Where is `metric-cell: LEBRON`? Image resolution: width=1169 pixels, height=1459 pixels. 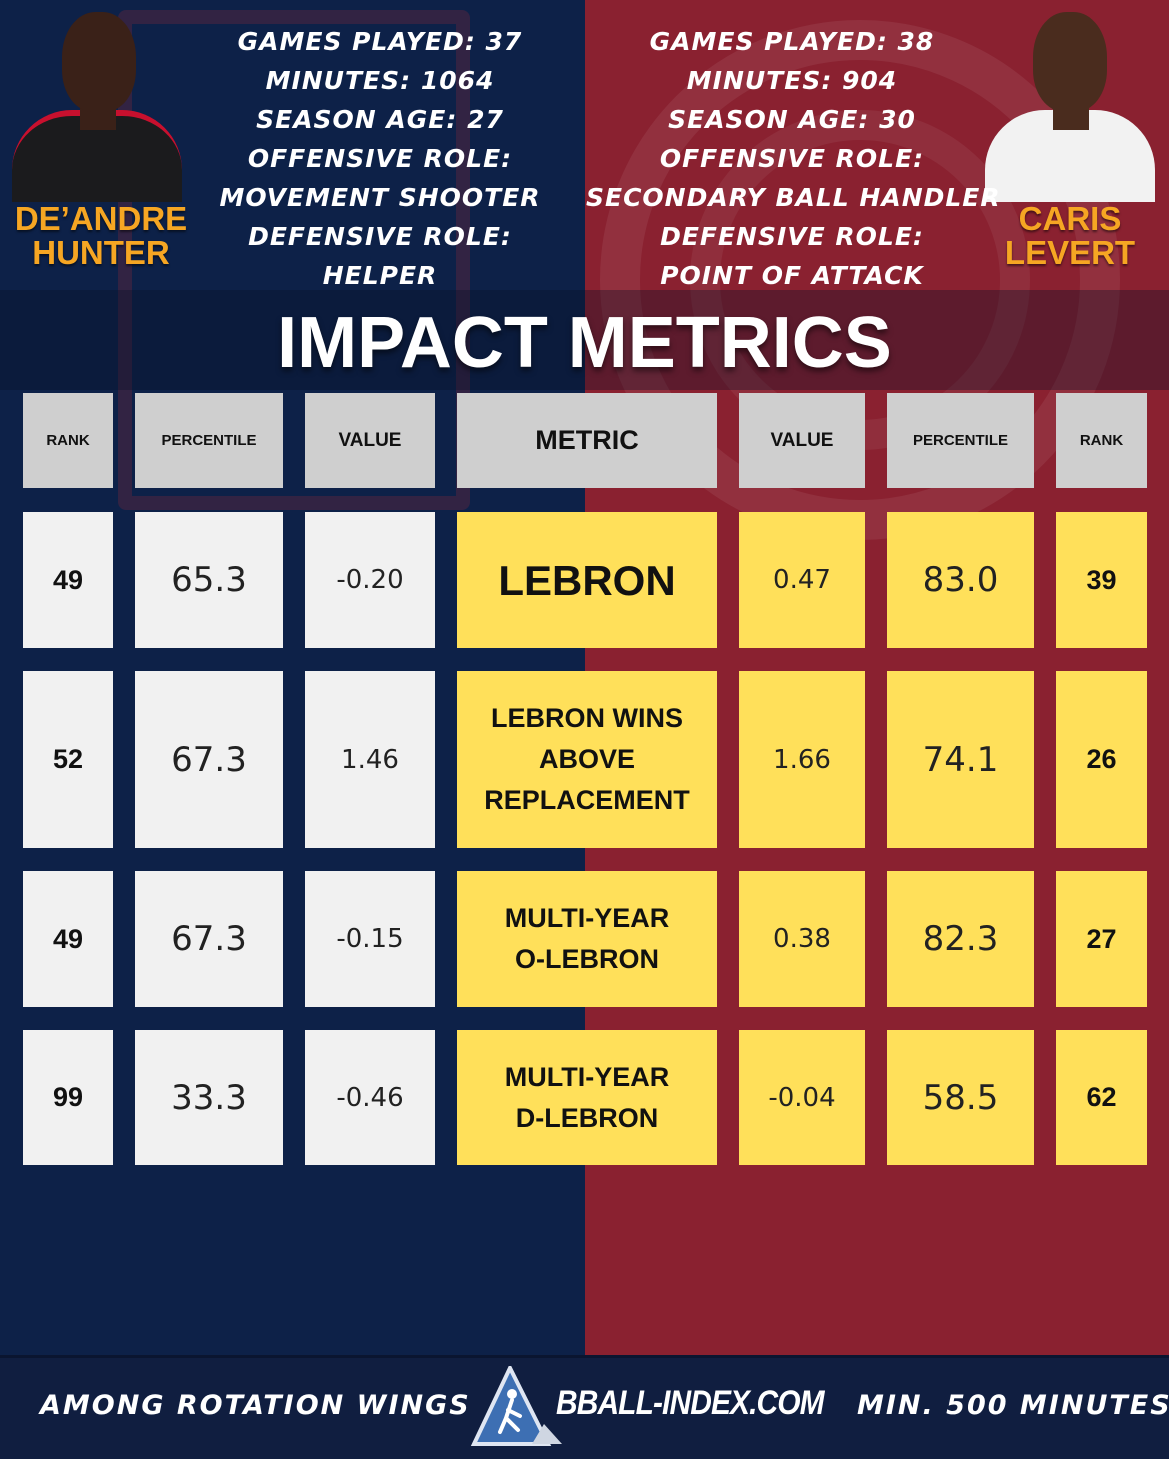
metric-cell: LEBRON is located at coordinates (587, 580).